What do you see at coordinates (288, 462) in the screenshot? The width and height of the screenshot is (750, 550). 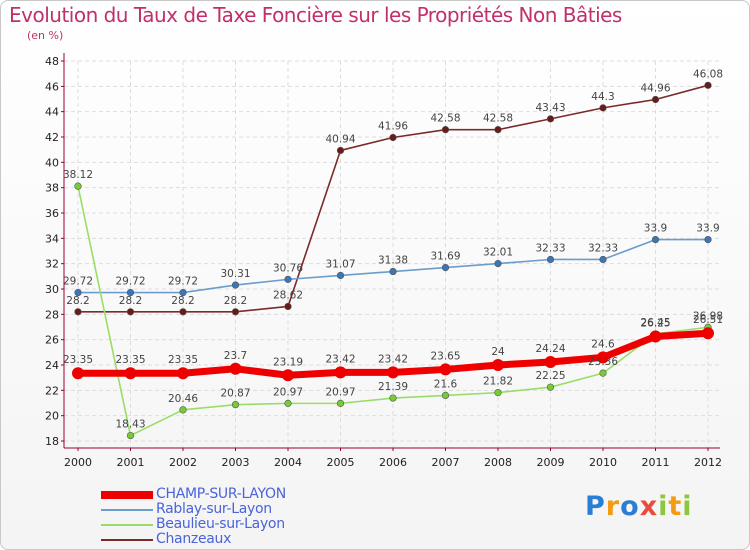 I see `x-tick-label: 2004` at bounding box center [288, 462].